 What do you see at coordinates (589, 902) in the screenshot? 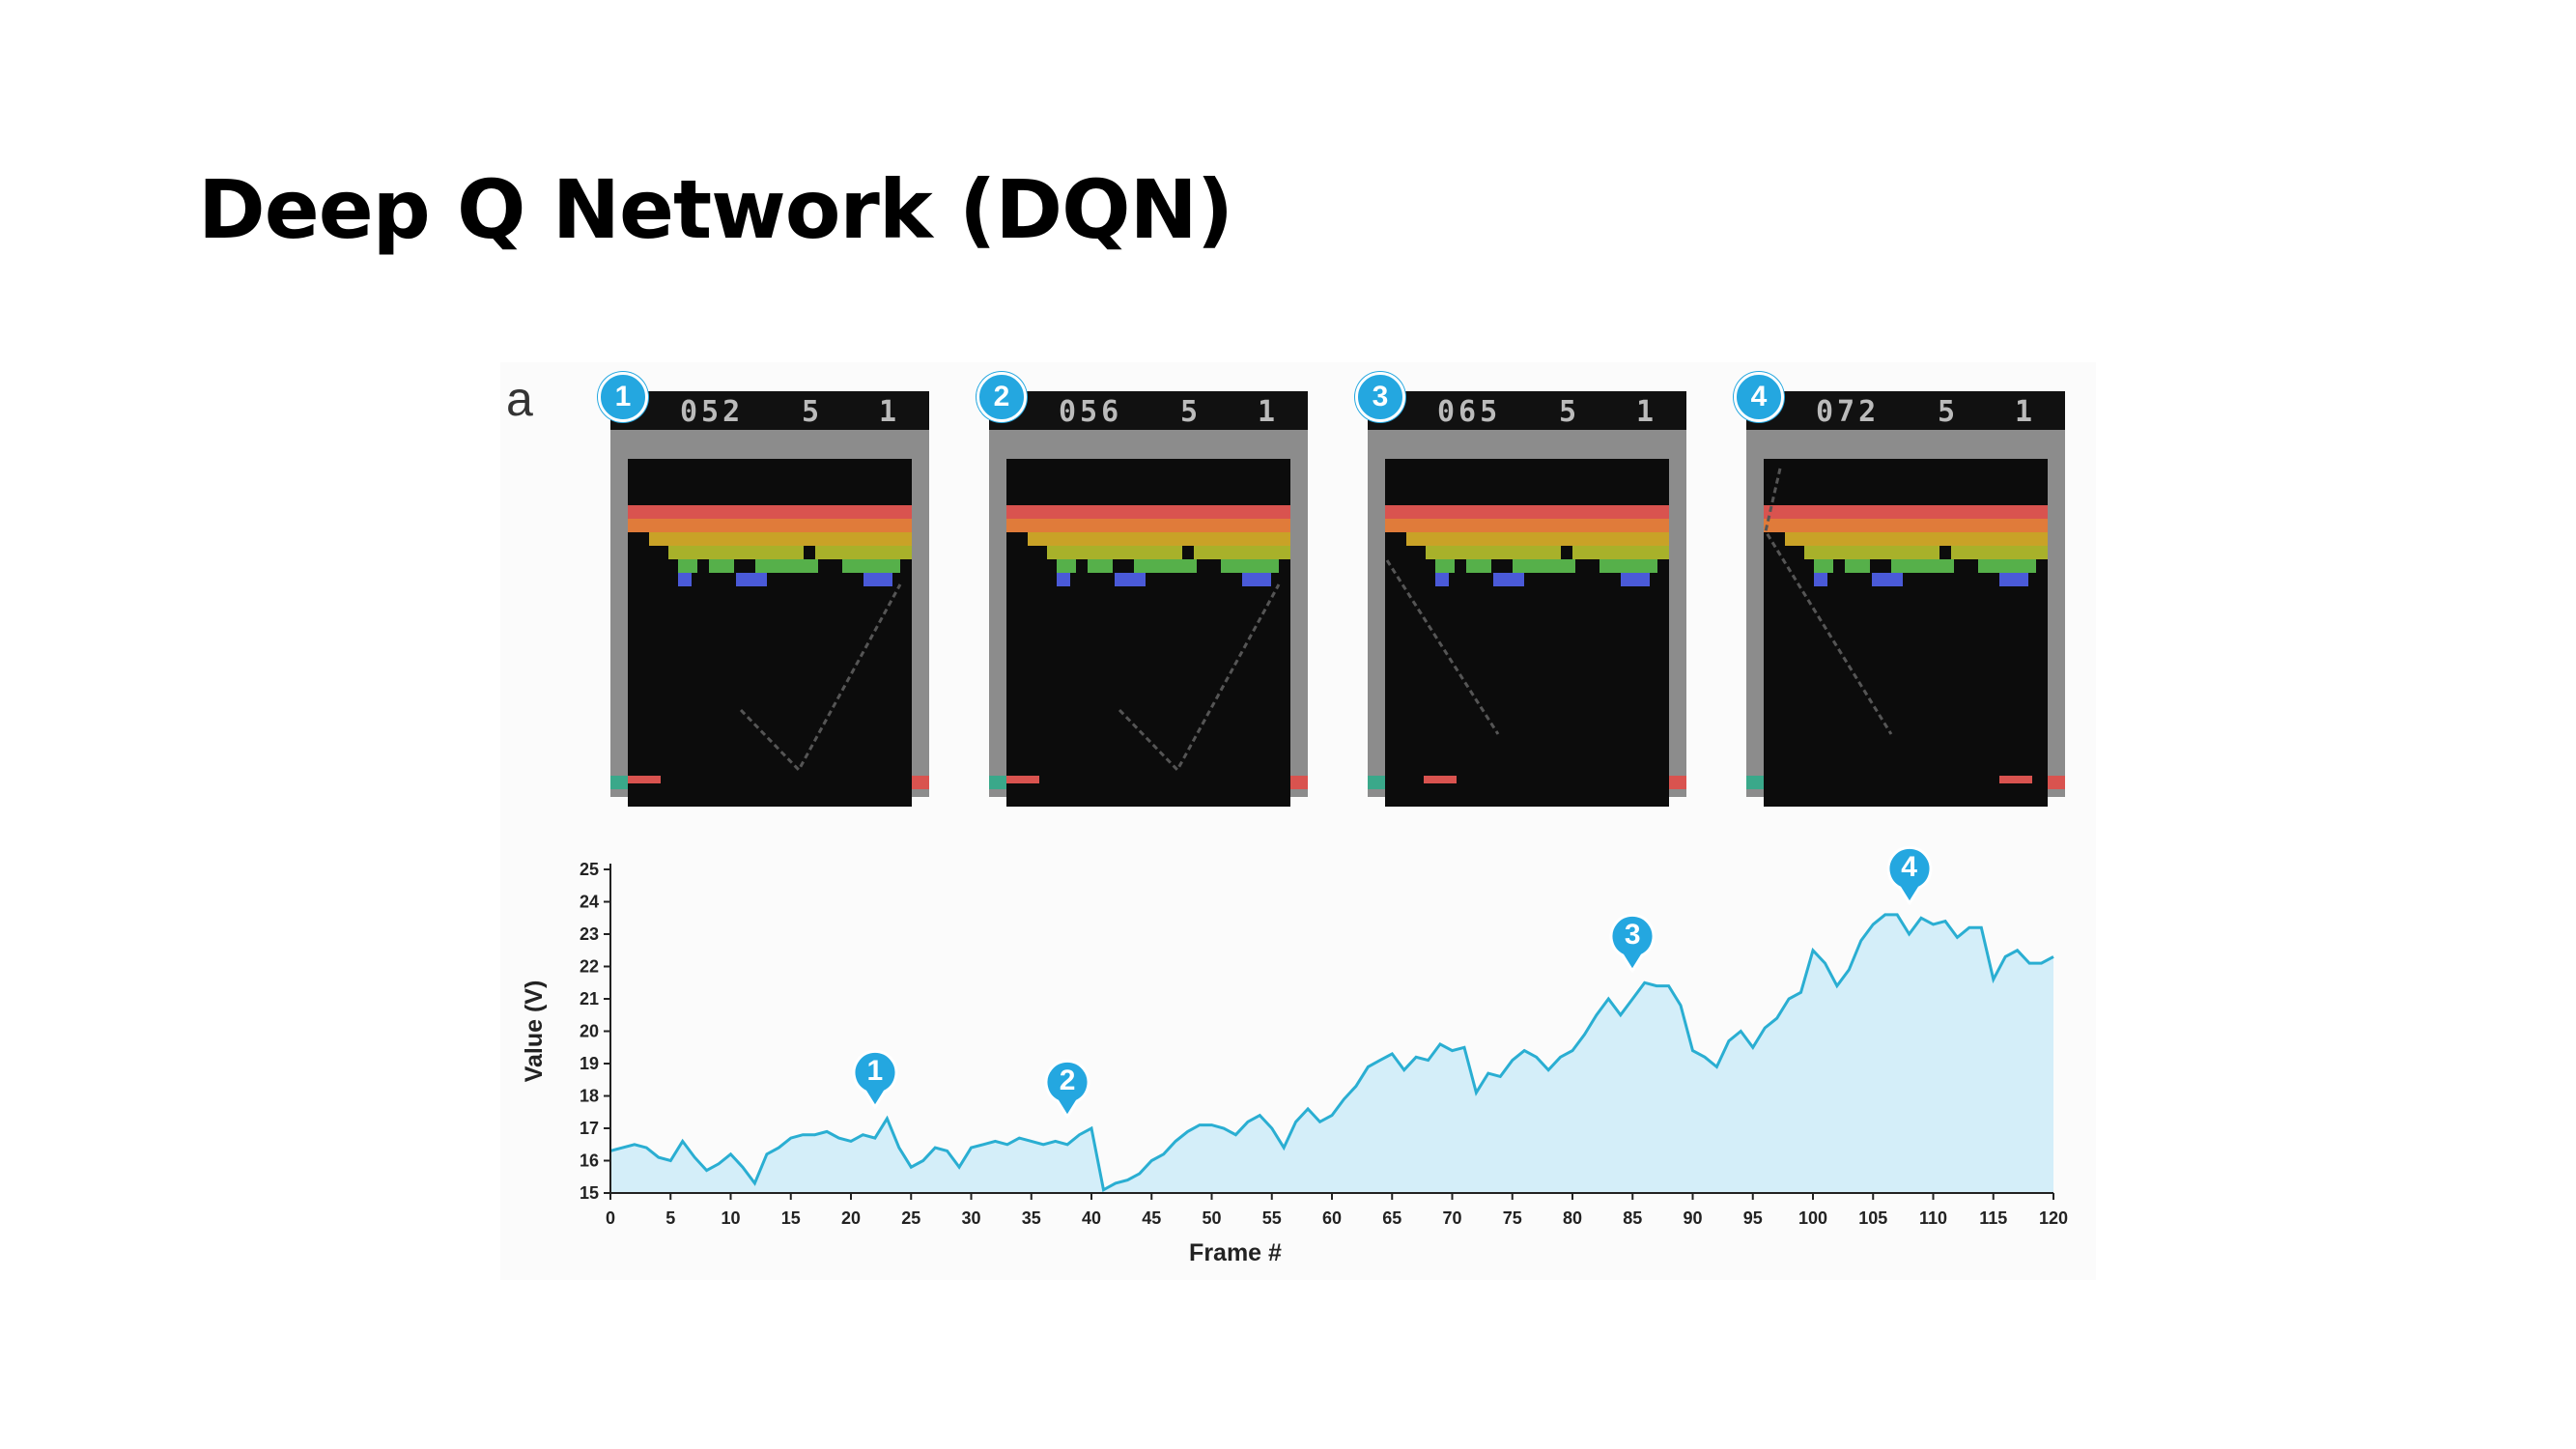
I see `y-tick-label: 24` at bounding box center [589, 902].